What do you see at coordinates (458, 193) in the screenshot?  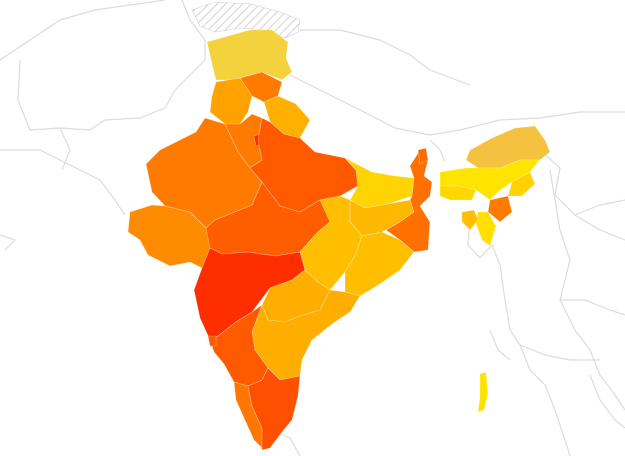 I see `region-meghalaya` at bounding box center [458, 193].